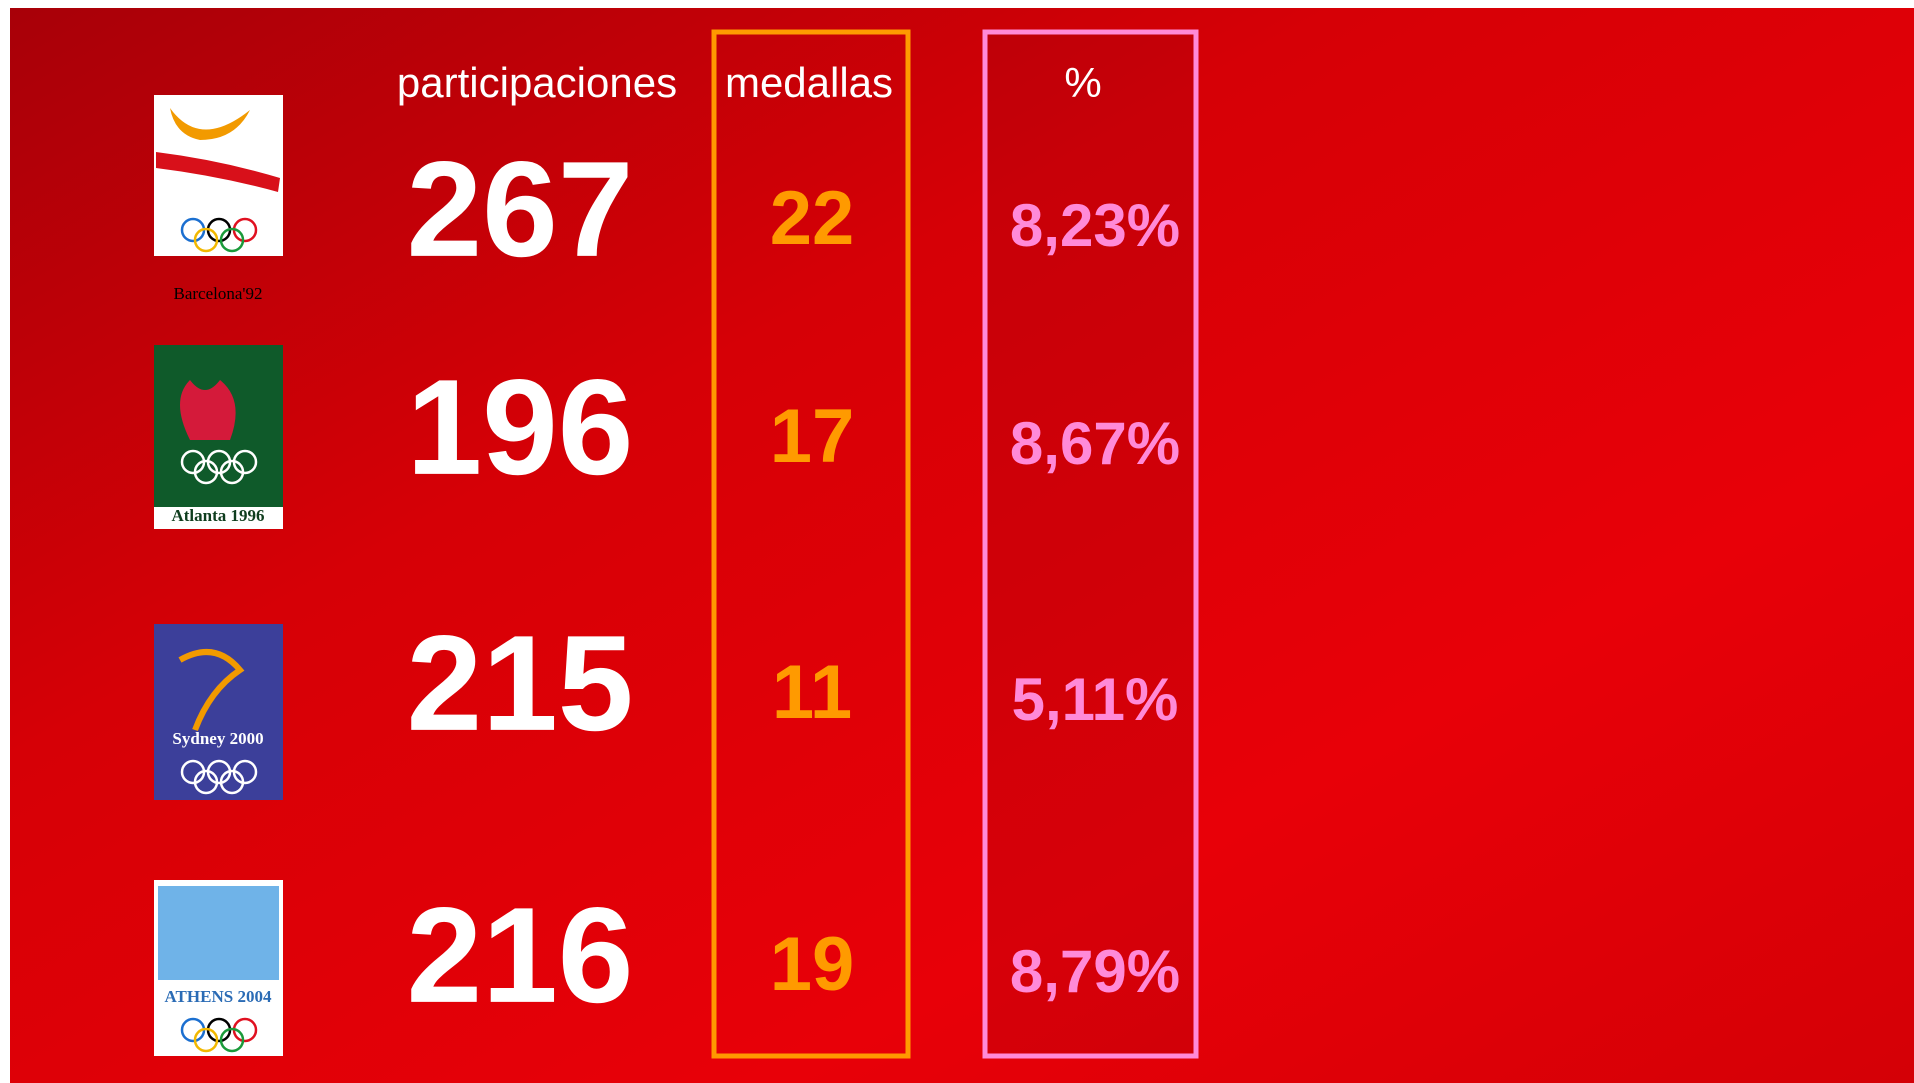 The width and height of the screenshot is (1914, 1083). What do you see at coordinates (809, 82) in the screenshot?
I see `header: medallas` at bounding box center [809, 82].